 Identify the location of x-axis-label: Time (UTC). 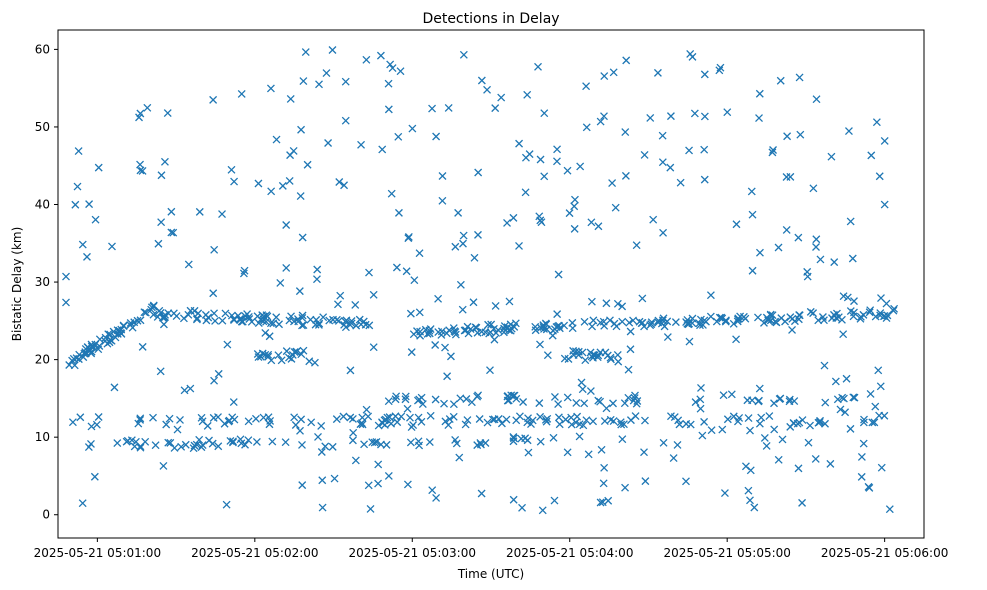
(490, 574).